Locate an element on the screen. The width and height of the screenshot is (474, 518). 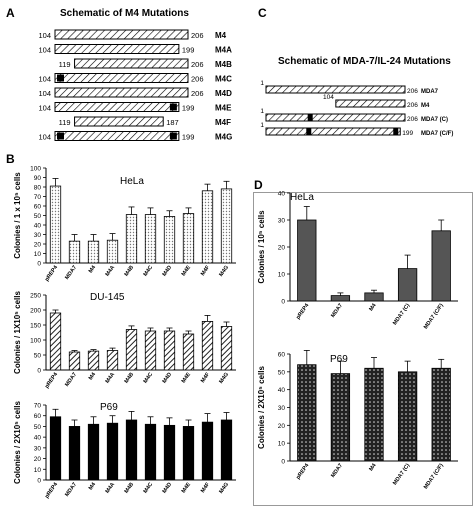
panel-letter-a: A is located at coordinates (10, 13).